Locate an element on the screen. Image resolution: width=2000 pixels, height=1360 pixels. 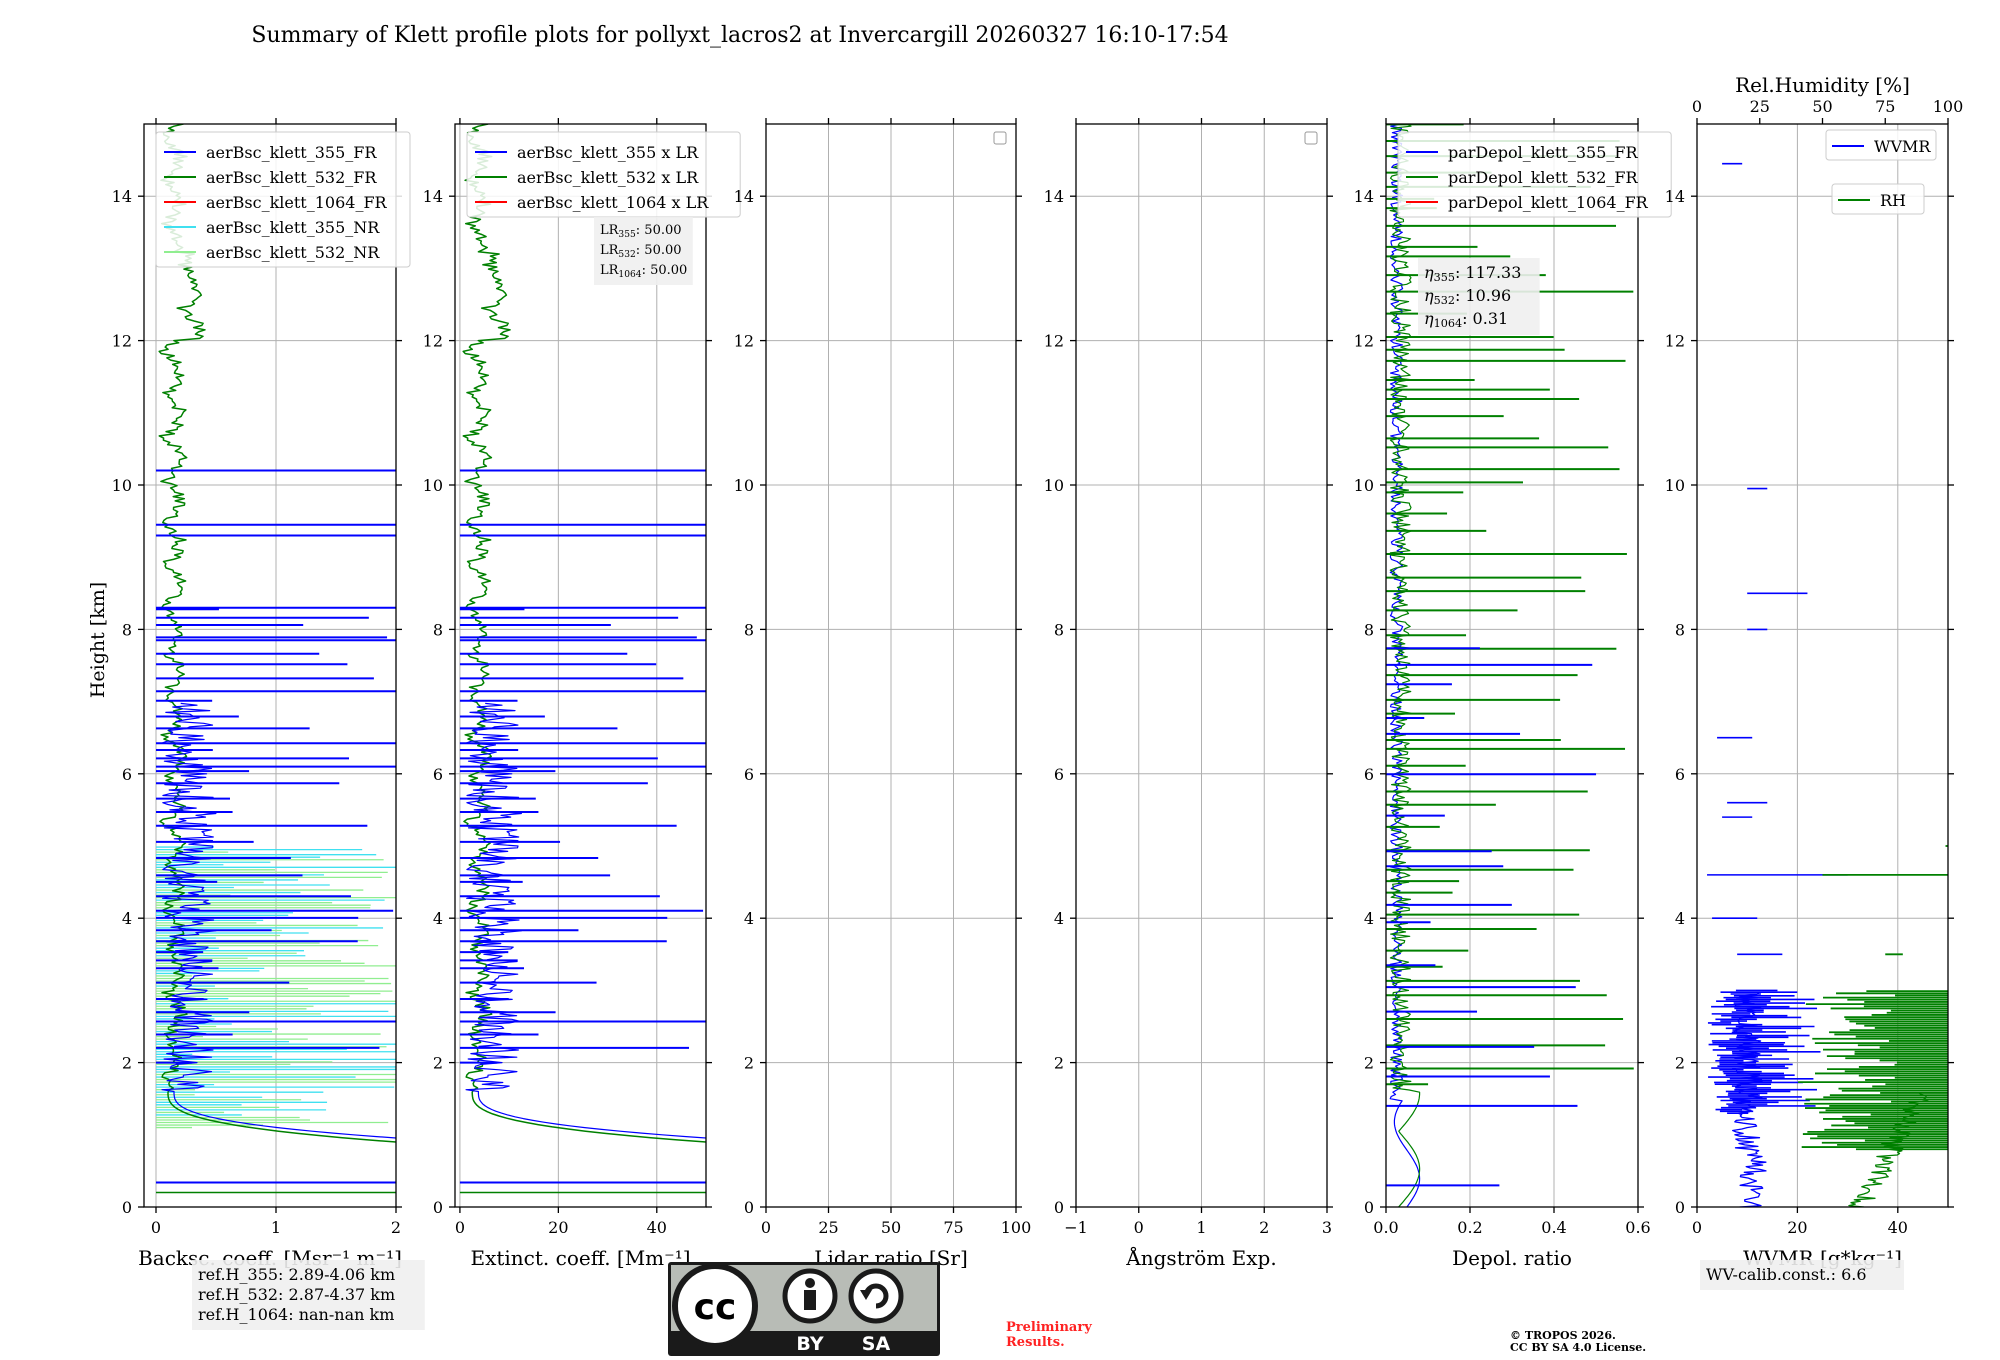
ticks-wv: 0 20 40 0 2 4 6 8 10 12 14 0 25 50 75 100 is located at coordinates (1814, 667).